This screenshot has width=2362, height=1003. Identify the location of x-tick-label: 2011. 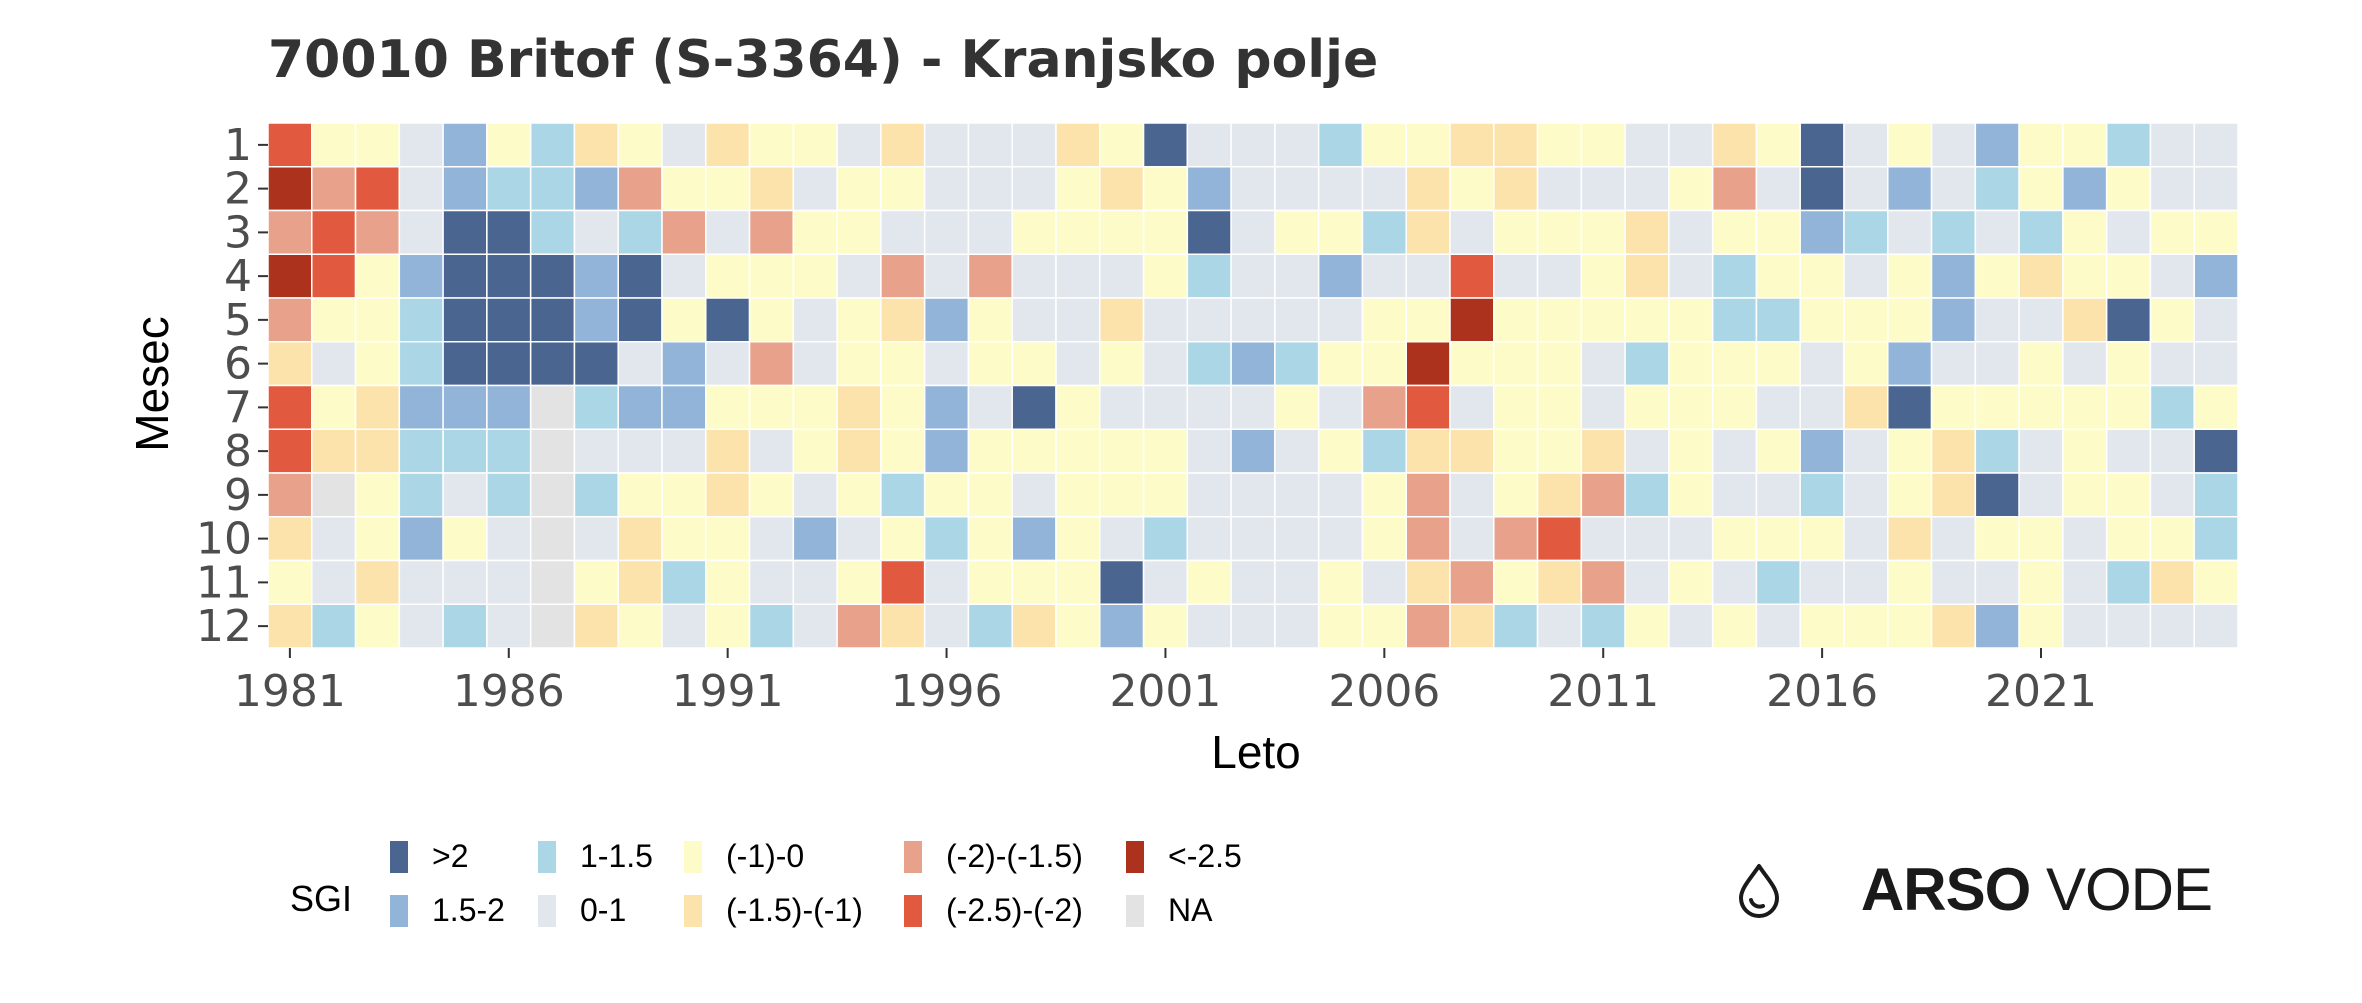
(1603, 691).